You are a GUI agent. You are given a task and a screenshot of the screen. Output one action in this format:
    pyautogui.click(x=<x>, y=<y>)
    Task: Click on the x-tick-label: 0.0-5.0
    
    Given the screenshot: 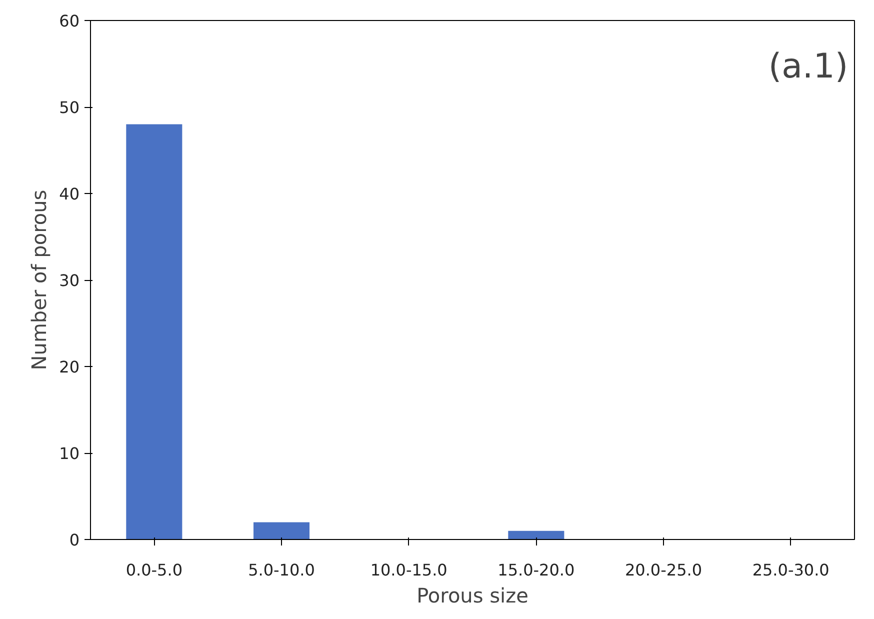 What is the action you would take?
    pyautogui.click(x=154, y=570)
    